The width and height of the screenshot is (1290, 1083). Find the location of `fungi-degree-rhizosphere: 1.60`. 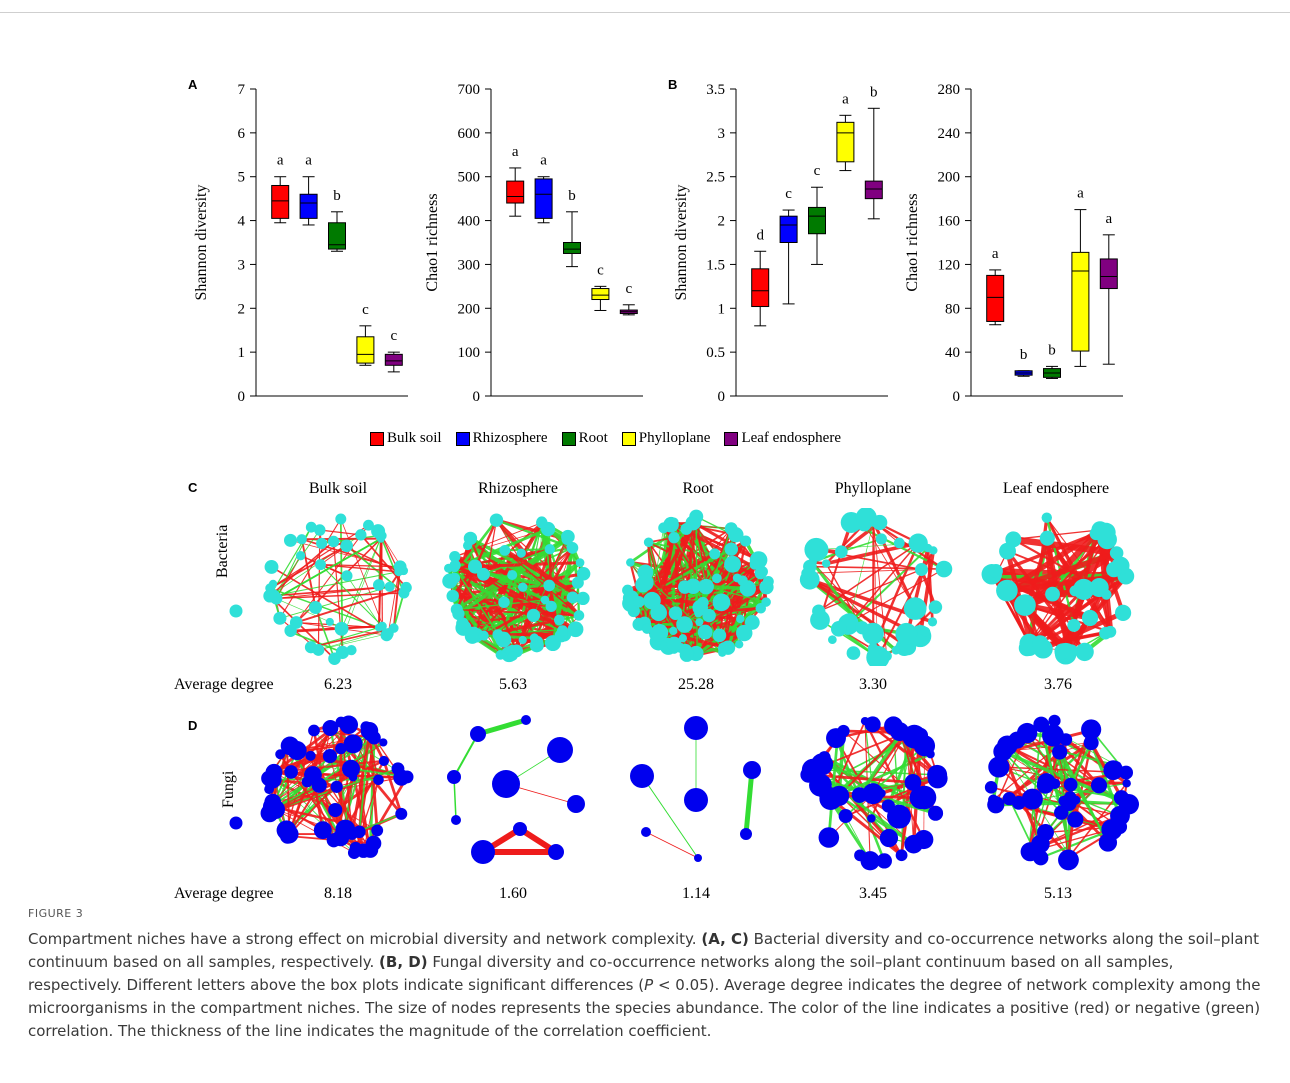

fungi-degree-rhizosphere: 1.60 is located at coordinates (513, 893).